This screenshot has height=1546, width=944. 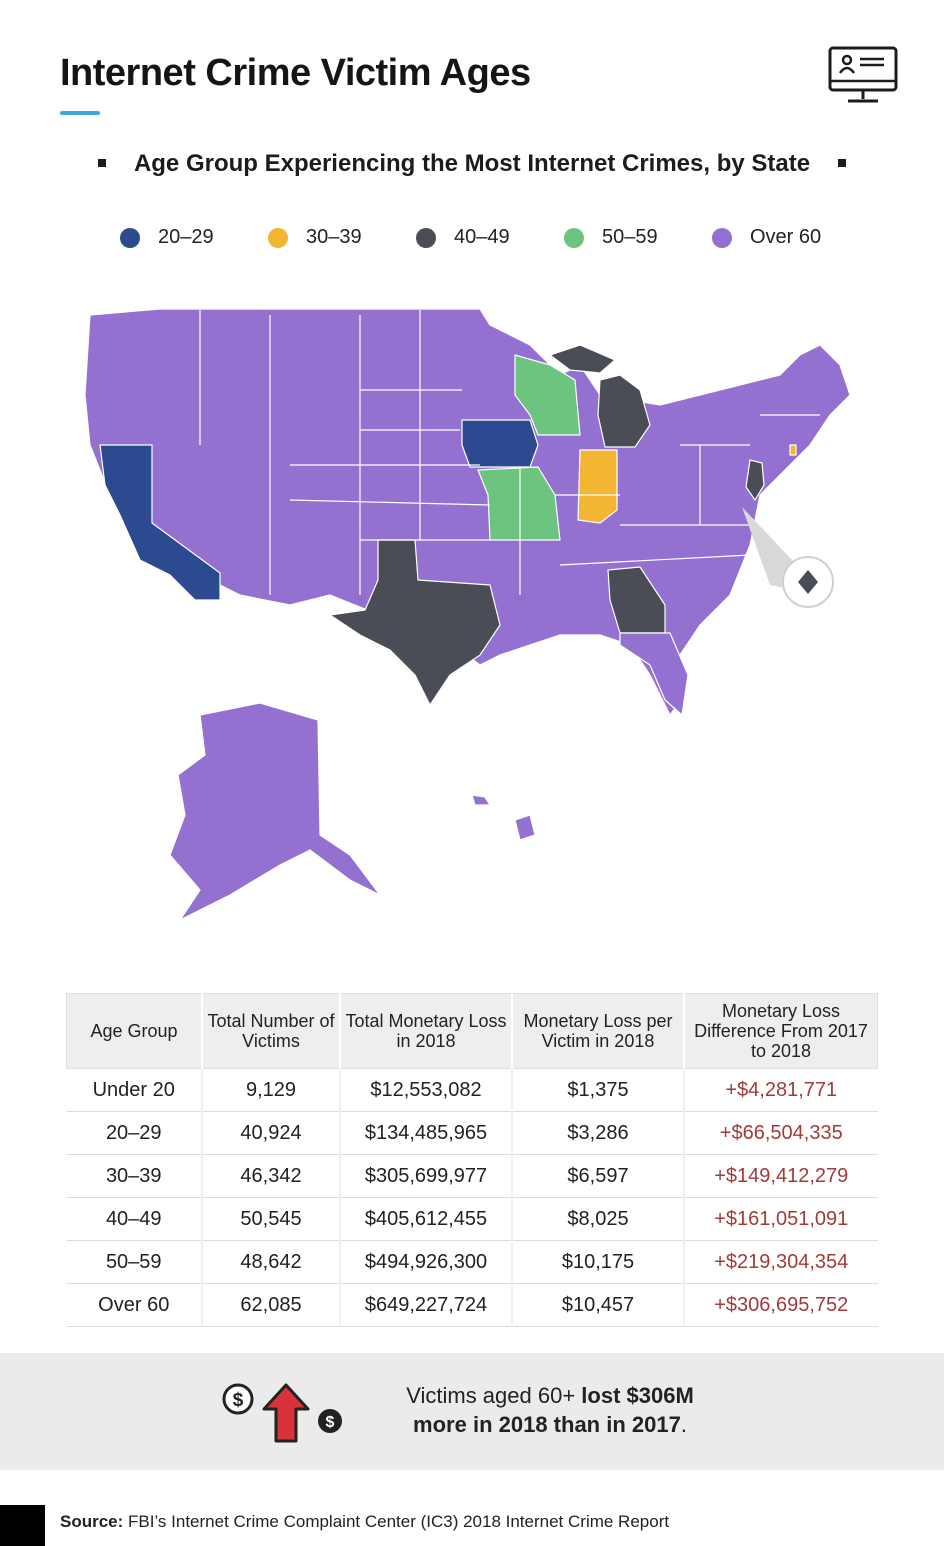 I want to click on state-new-jersey, so click(x=755, y=480).